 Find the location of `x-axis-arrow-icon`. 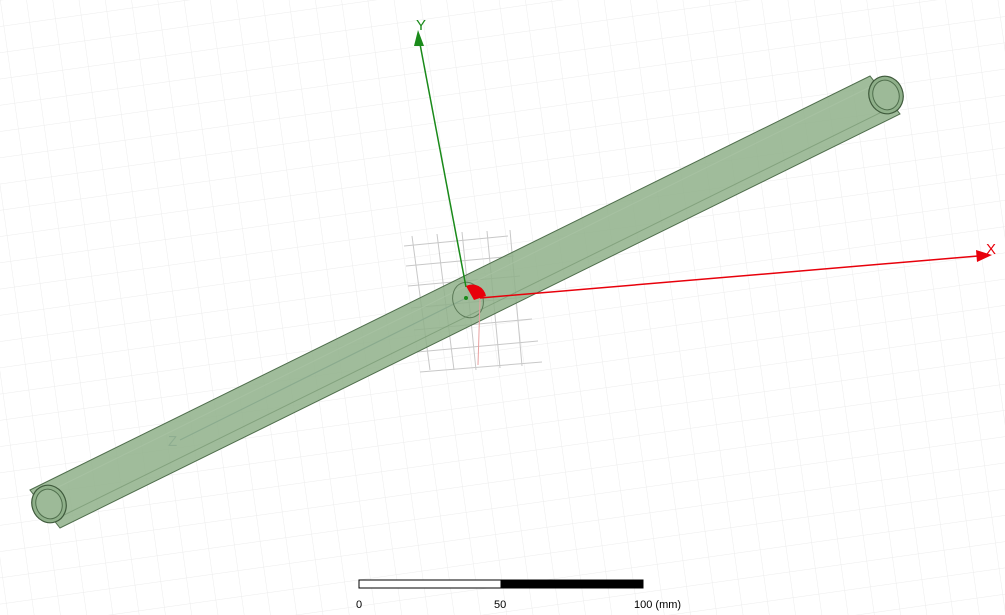

x-axis-arrow-icon is located at coordinates (984, 256).